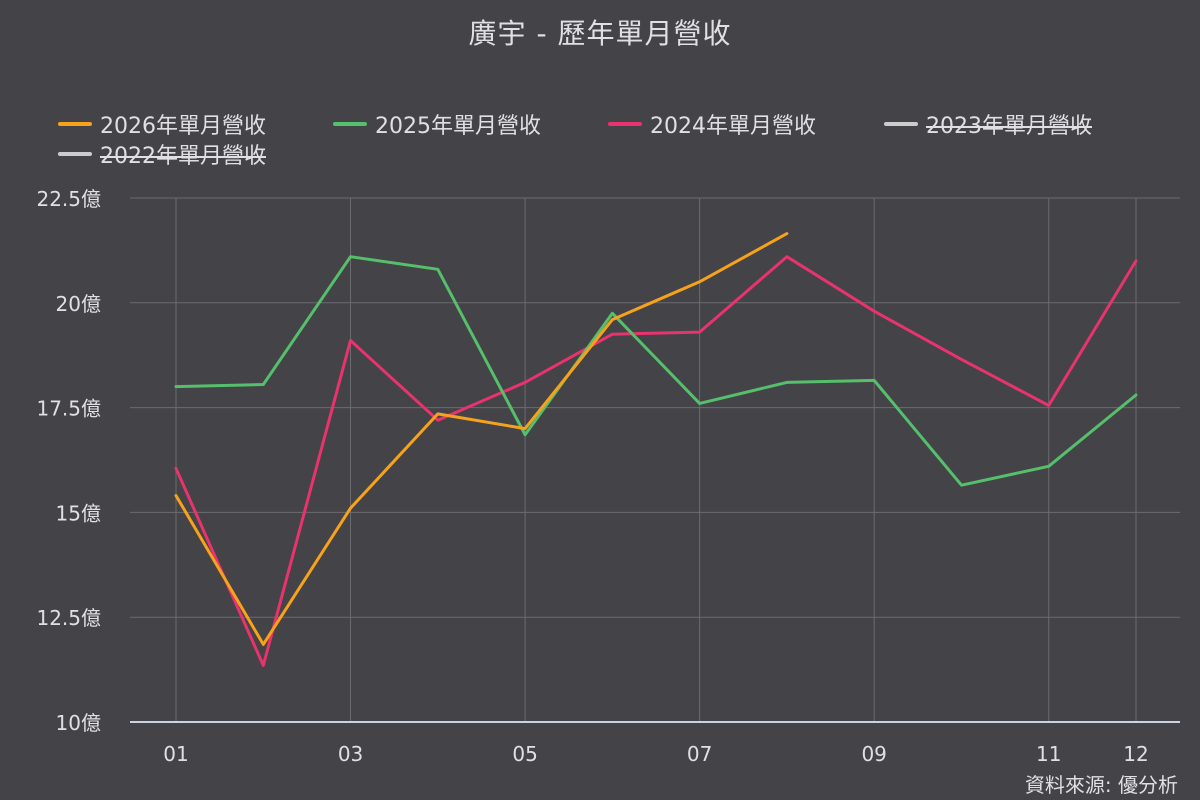 This screenshot has width=1200, height=800. Describe the element at coordinates (68, 618) in the screenshot. I see `y-tick-label: 12.5億` at that location.